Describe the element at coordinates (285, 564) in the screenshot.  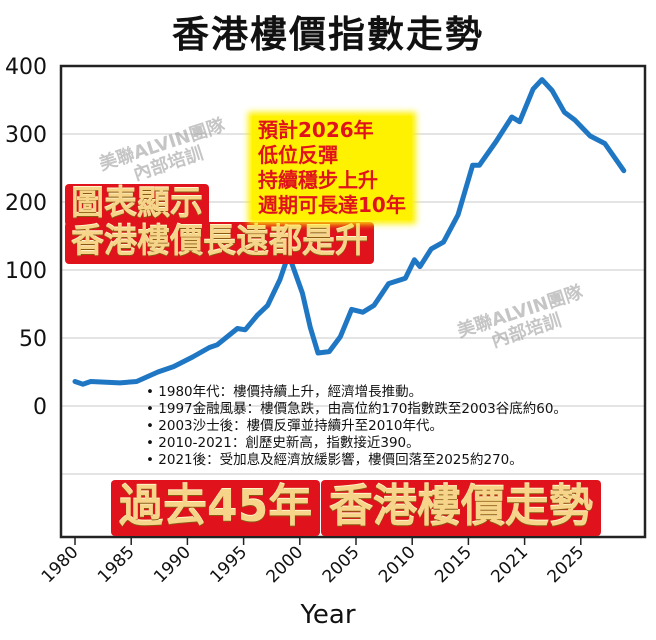
I see `x-tick-label: 2000` at that location.